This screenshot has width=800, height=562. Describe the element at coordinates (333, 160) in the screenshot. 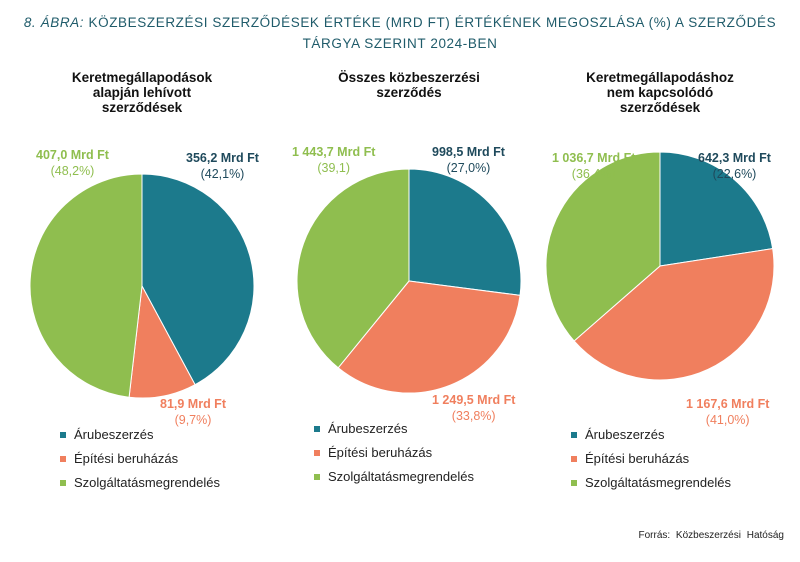

I see `data-label: 1 443,7 Mrd Ft (39,1)` at that location.